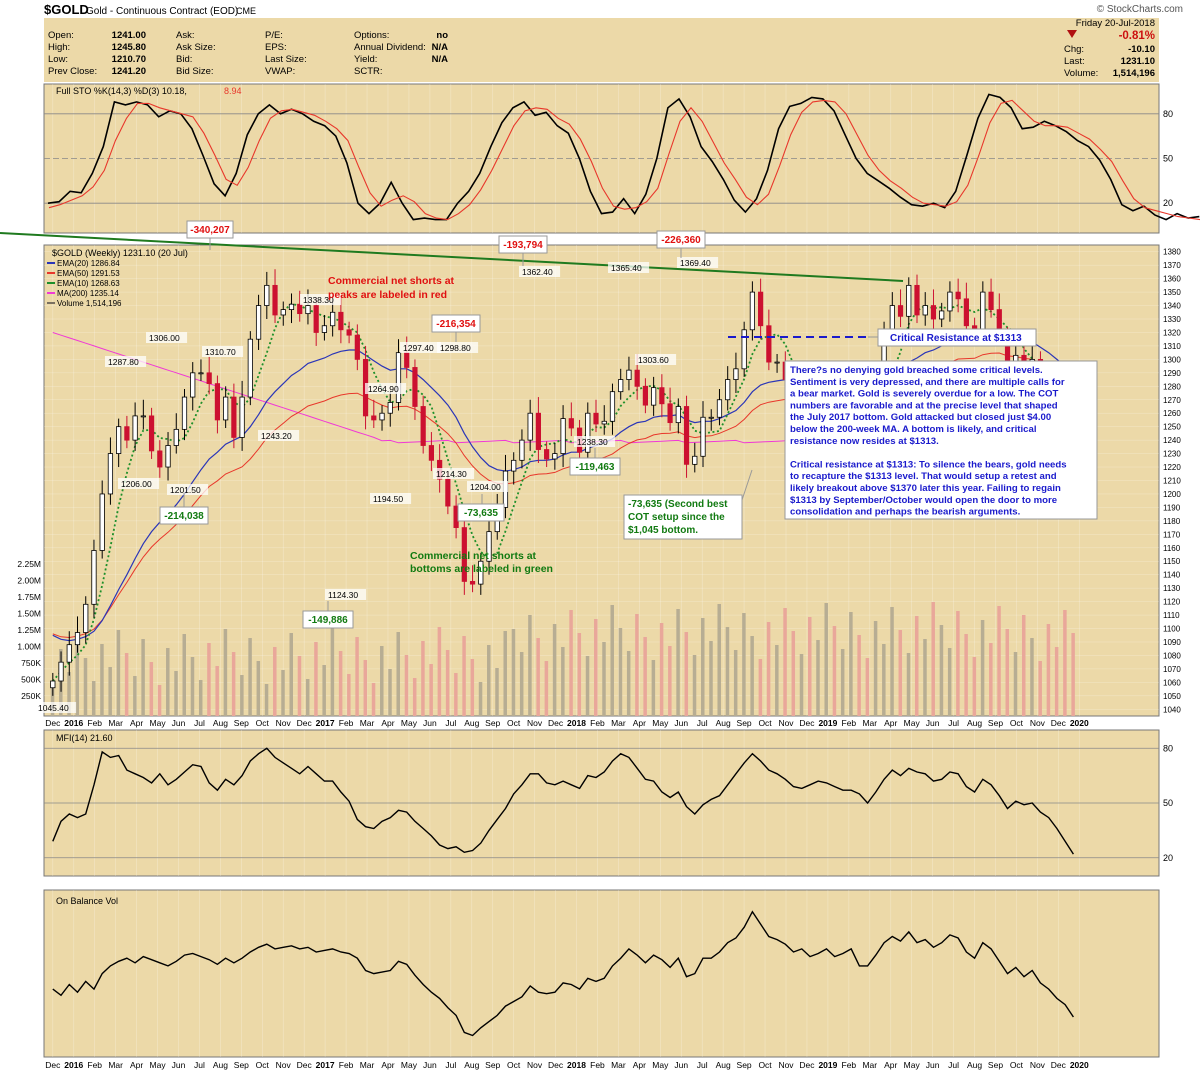  What do you see at coordinates (1172, 292) in the screenshot?
I see `price-tick: 1350` at bounding box center [1172, 292].